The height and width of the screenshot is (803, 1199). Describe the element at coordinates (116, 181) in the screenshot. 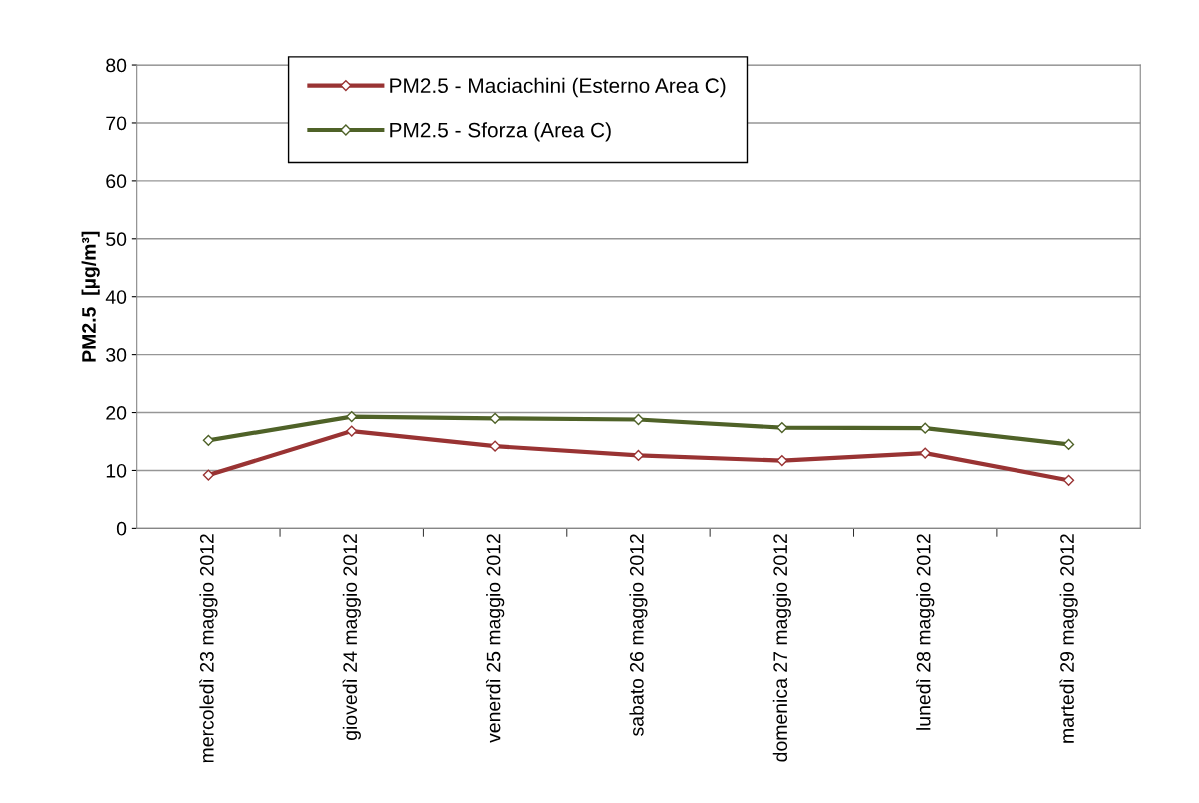

I see `y-tick-label: 60` at that location.